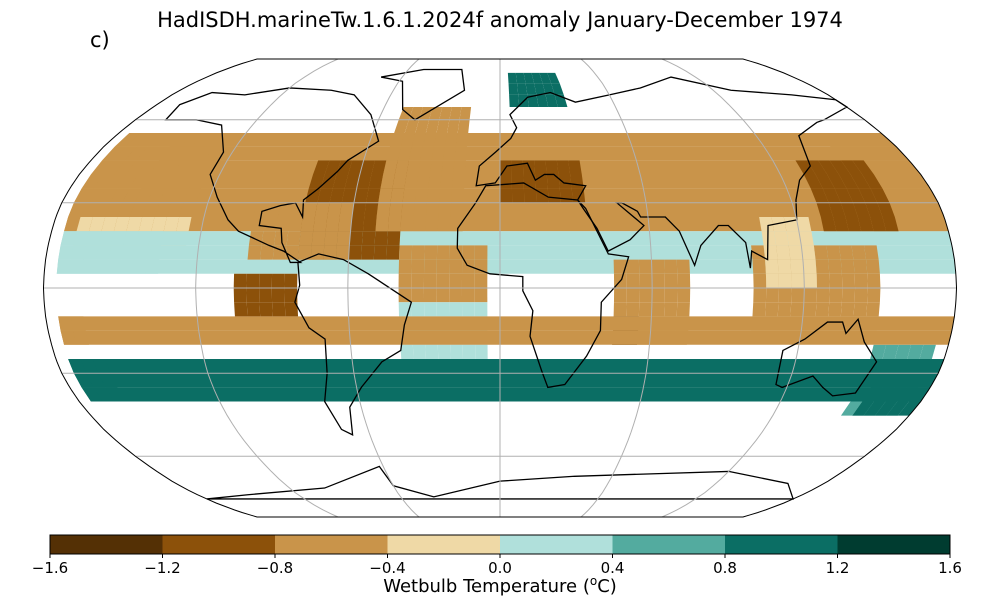 This screenshot has width=1000, height=600. What do you see at coordinates (100, 40) in the screenshot?
I see `panel-label: c)` at bounding box center [100, 40].